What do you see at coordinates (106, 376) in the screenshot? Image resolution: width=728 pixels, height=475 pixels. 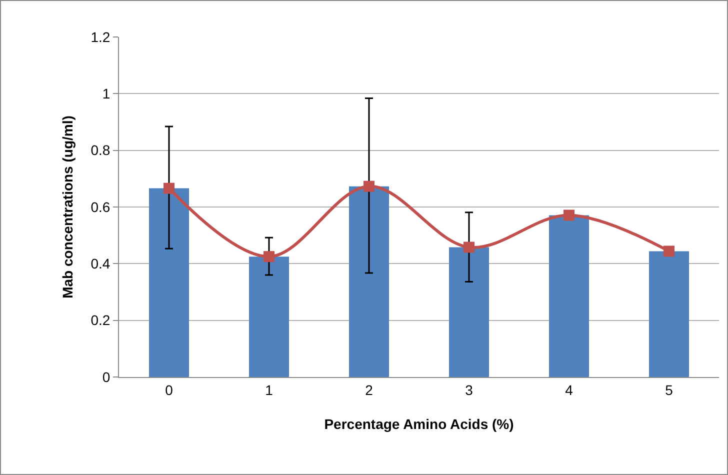 I see `y-tick-label: 0` at bounding box center [106, 376].